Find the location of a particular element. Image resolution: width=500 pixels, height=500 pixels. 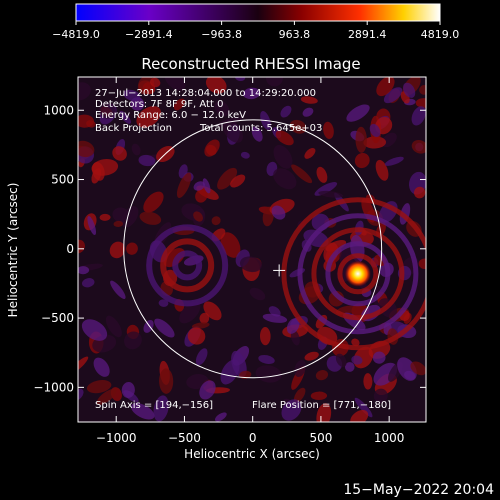

flare-source is located at coordinates (357, 273).